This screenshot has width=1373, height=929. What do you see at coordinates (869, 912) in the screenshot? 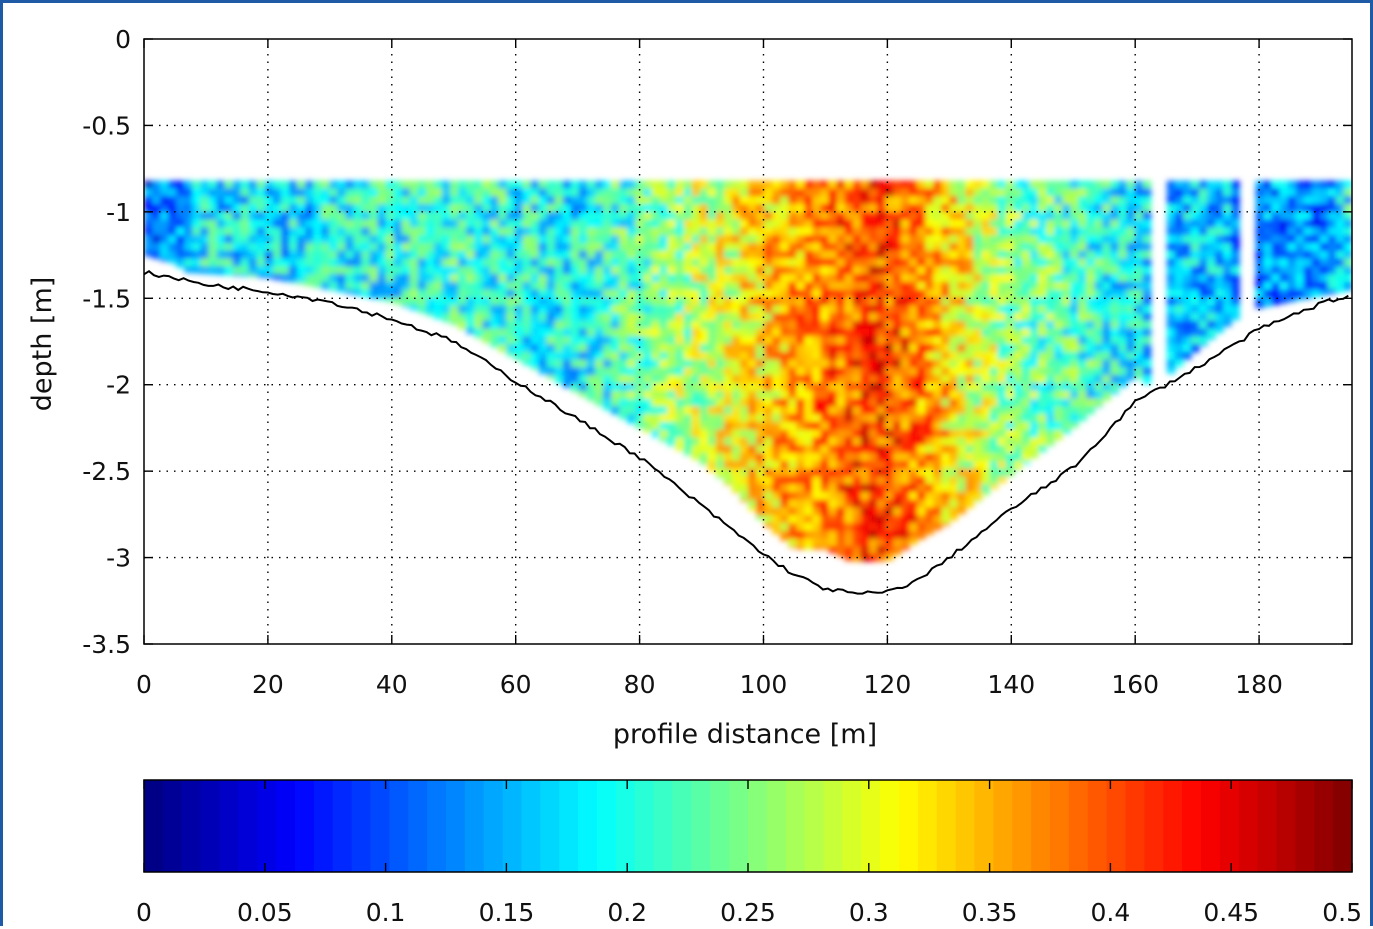
I see `colorbar-tick-label: 0.3` at bounding box center [869, 912].